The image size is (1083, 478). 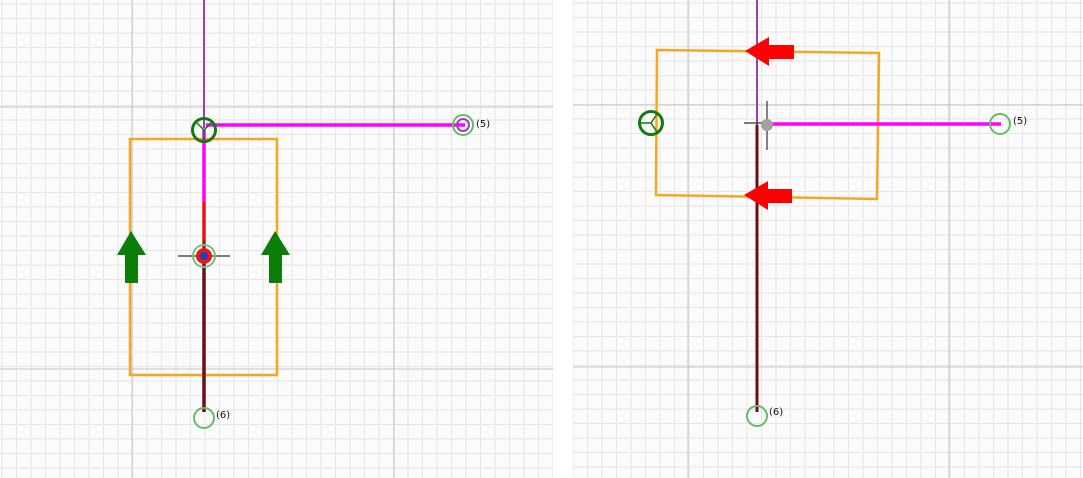 I want to click on left-joint-node, so click(x=651, y=123).